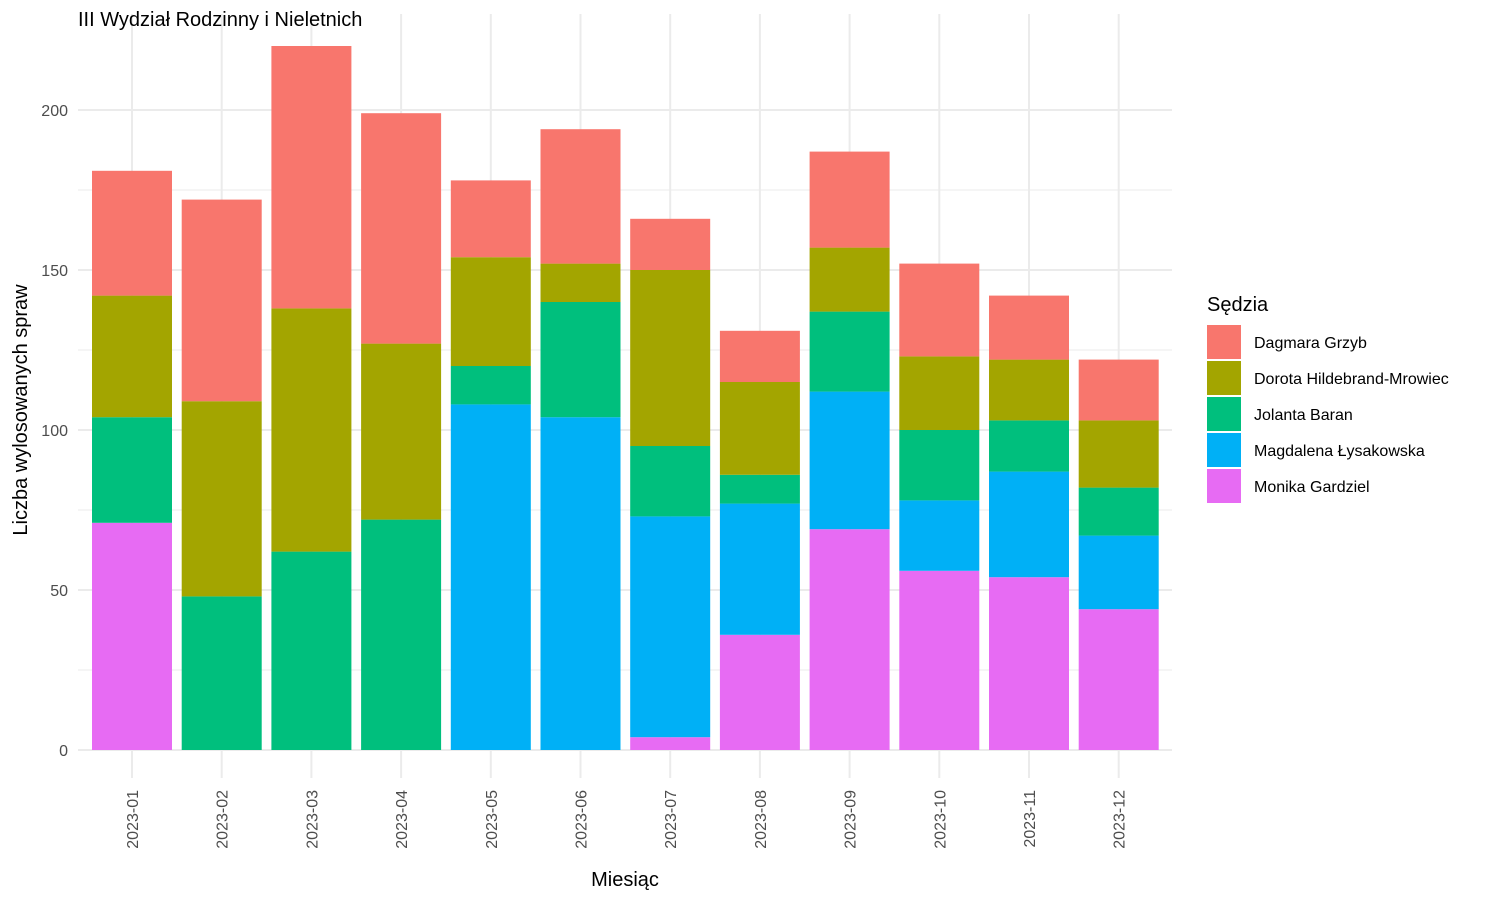  Describe the element at coordinates (133, 819) in the screenshot. I see `x-tick-label: 2023-01` at that location.